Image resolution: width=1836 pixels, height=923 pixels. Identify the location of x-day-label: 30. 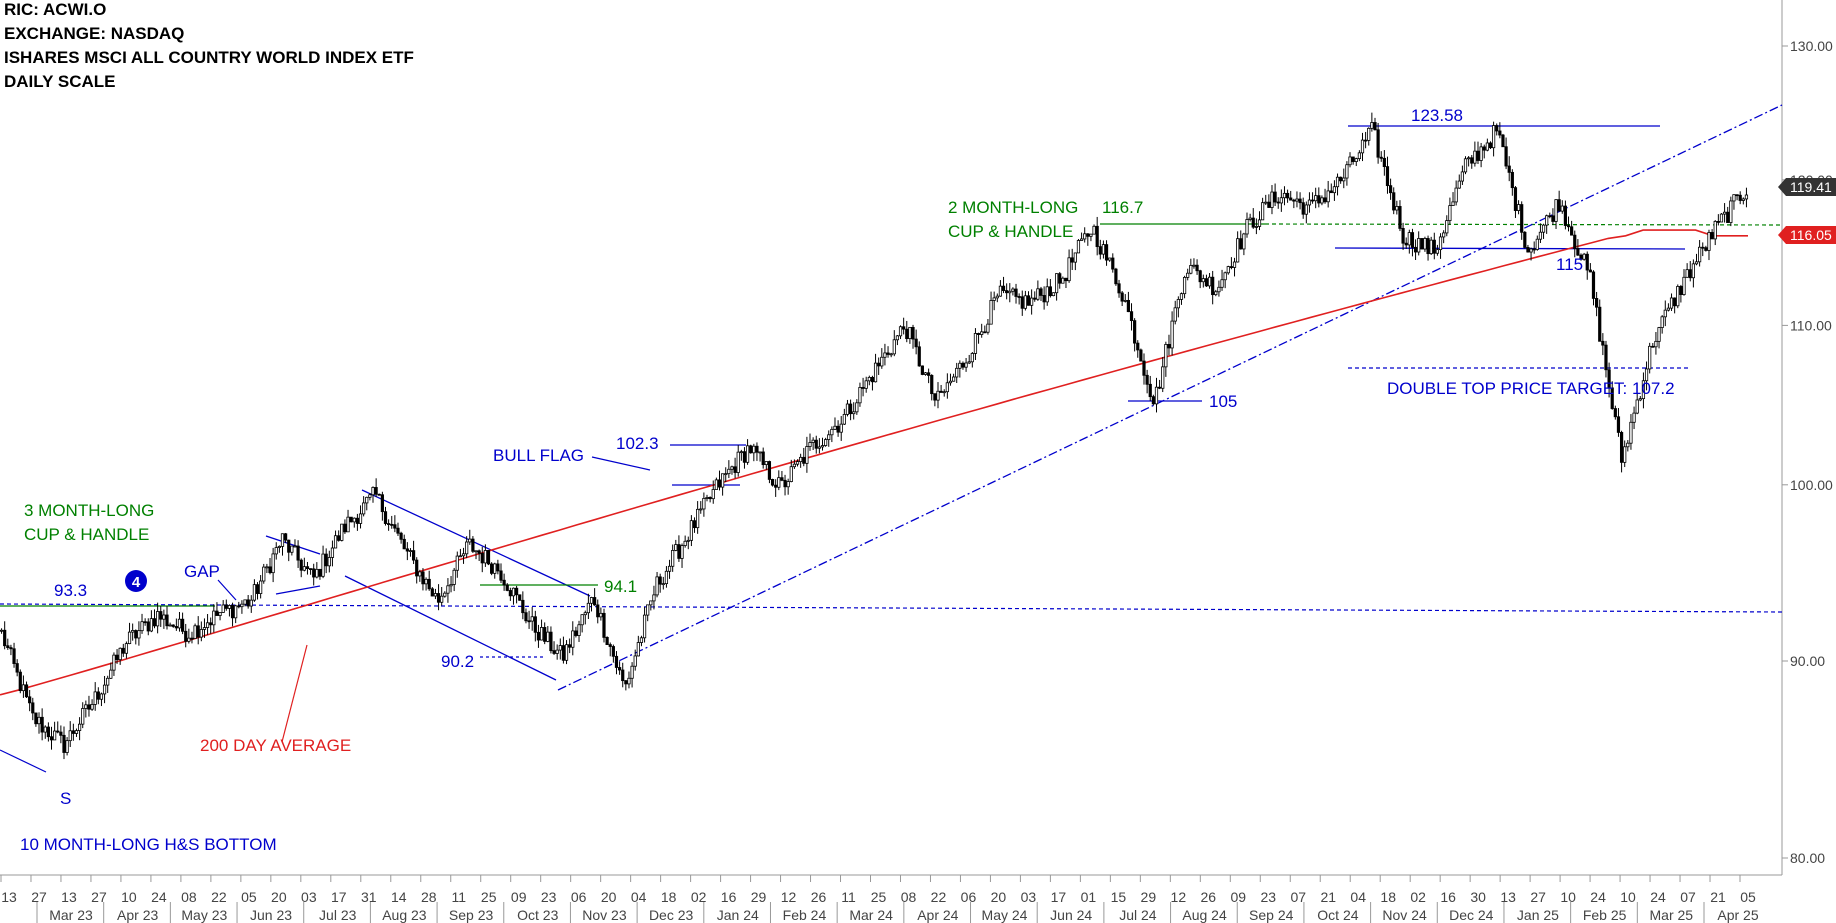
(1478, 897).